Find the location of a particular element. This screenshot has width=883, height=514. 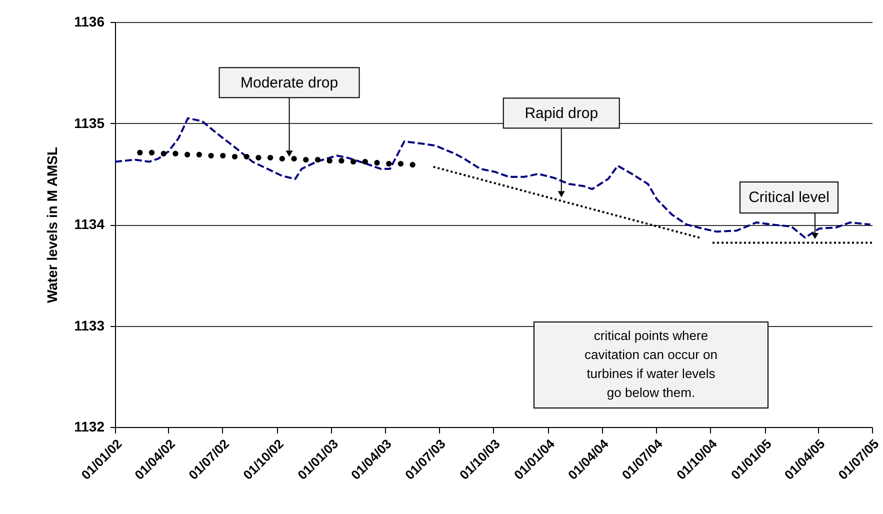

y-tick-label: 1134 is located at coordinates (89, 224).